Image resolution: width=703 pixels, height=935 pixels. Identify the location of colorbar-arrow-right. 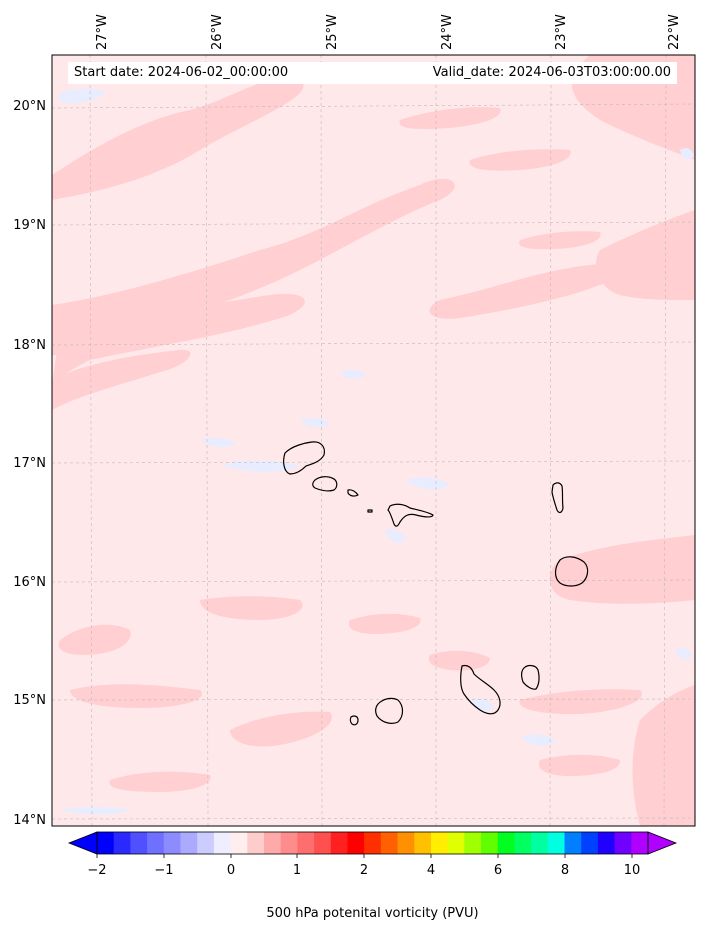
(662, 843).